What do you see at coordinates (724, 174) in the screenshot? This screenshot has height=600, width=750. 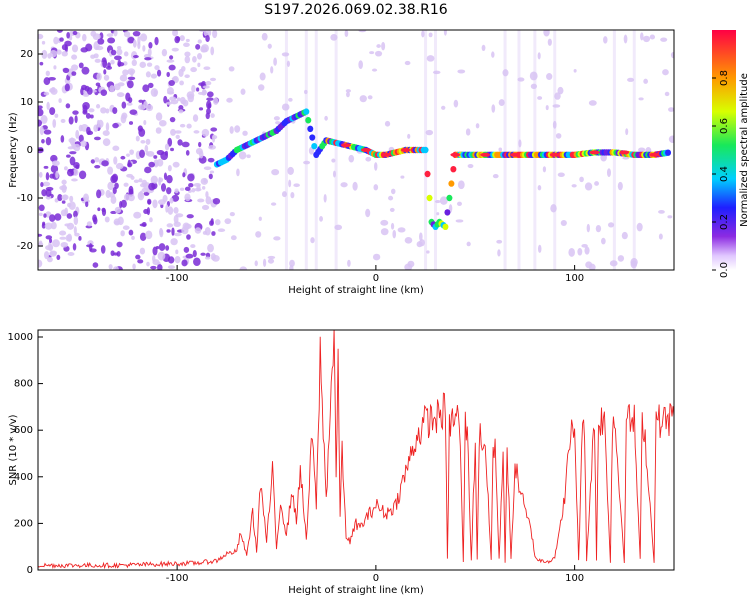 I see `colorbar-tick-label: 0.4` at bounding box center [724, 174].